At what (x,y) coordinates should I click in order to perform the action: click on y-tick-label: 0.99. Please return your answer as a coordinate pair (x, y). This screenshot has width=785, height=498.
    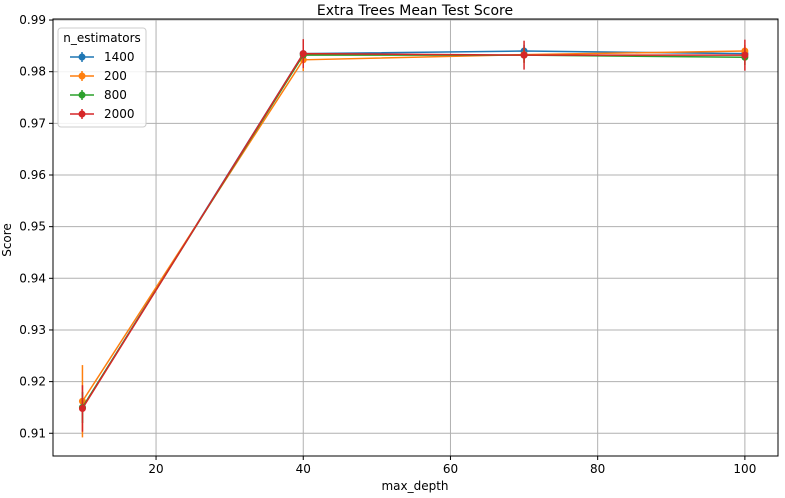
    Looking at the image, I should click on (32, 20).